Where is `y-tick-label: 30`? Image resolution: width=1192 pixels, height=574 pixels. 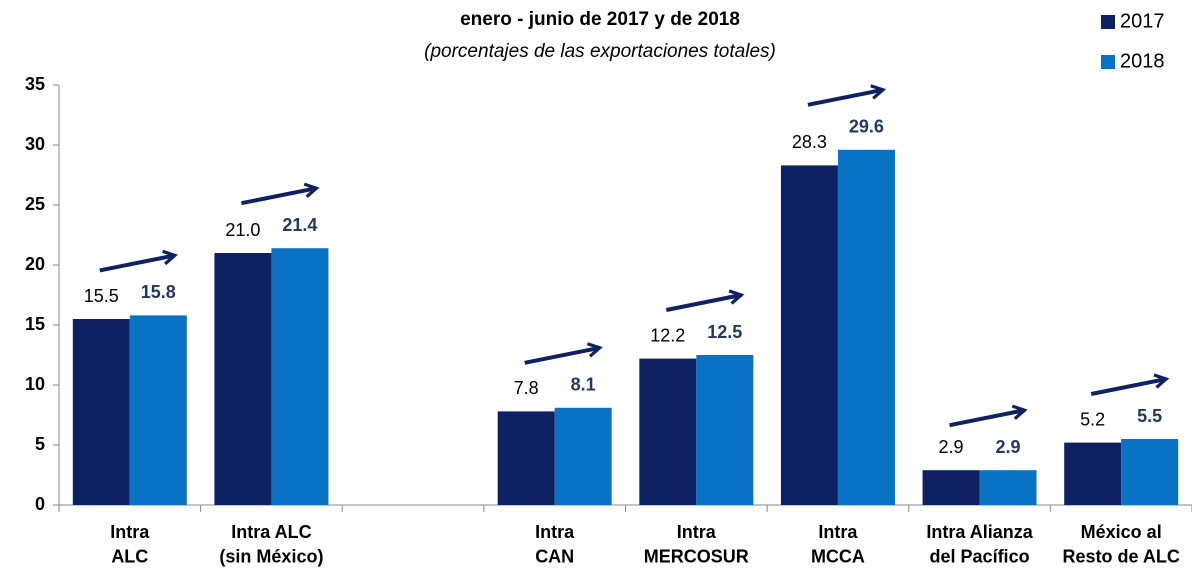 y-tick-label: 30 is located at coordinates (35, 144).